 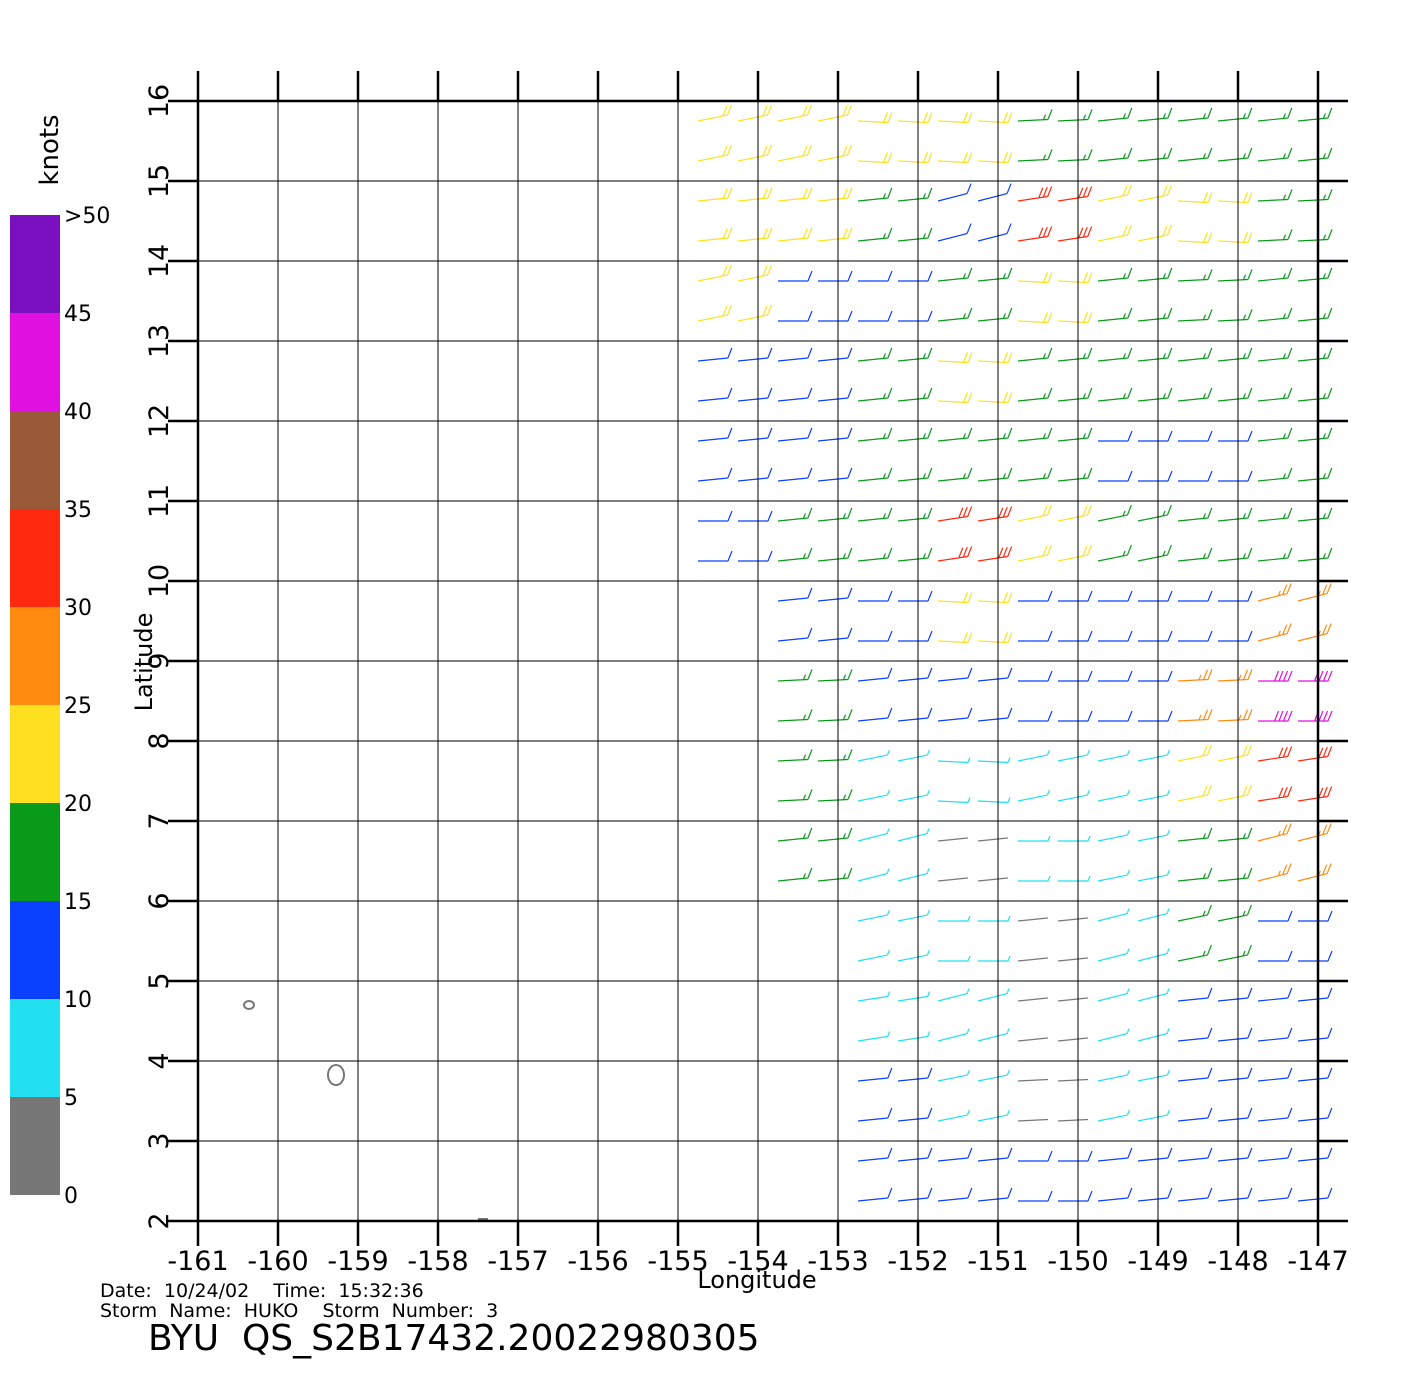 What do you see at coordinates (159, 261) in the screenshot?
I see `y-tick-label: 14` at bounding box center [159, 261].